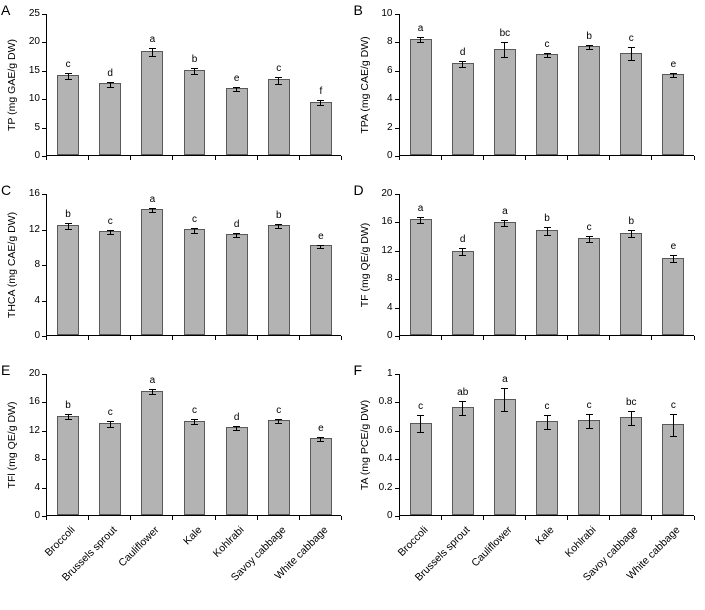 The image size is (705, 610). I want to click on significance-letter: a, so click(421, 208).